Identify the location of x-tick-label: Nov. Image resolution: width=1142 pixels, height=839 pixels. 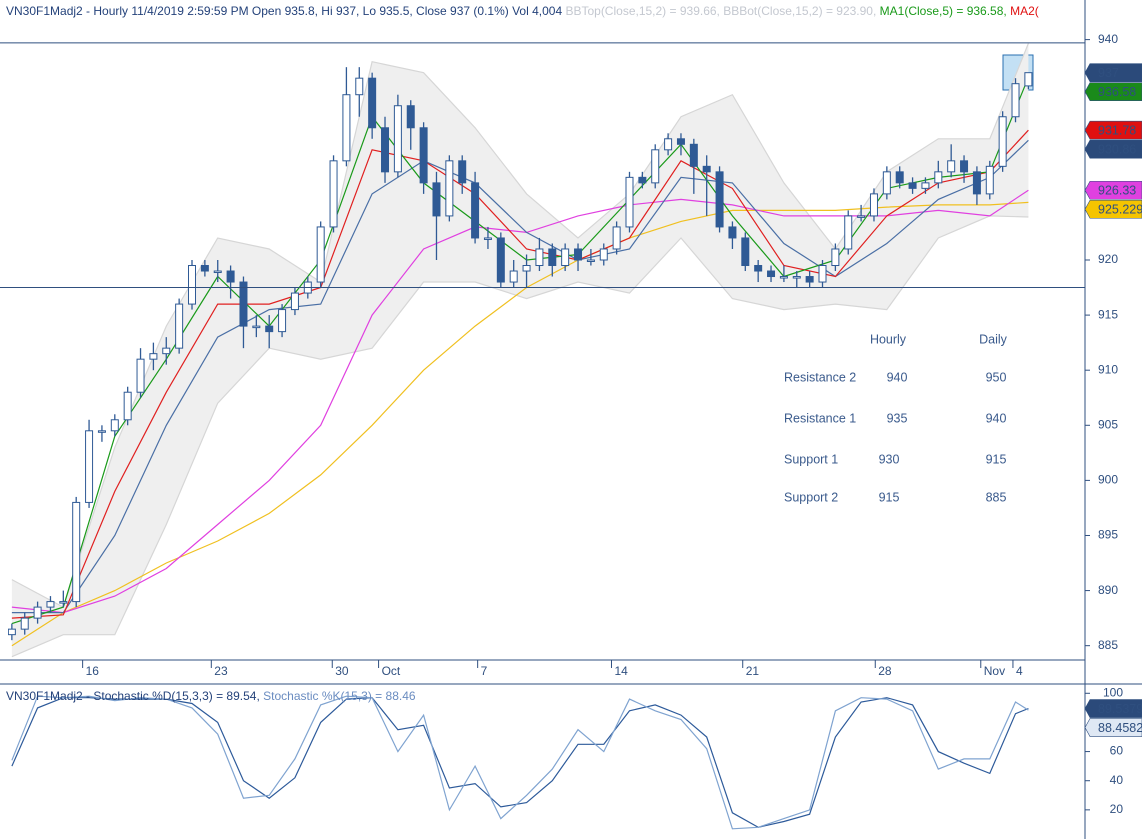
(994, 671).